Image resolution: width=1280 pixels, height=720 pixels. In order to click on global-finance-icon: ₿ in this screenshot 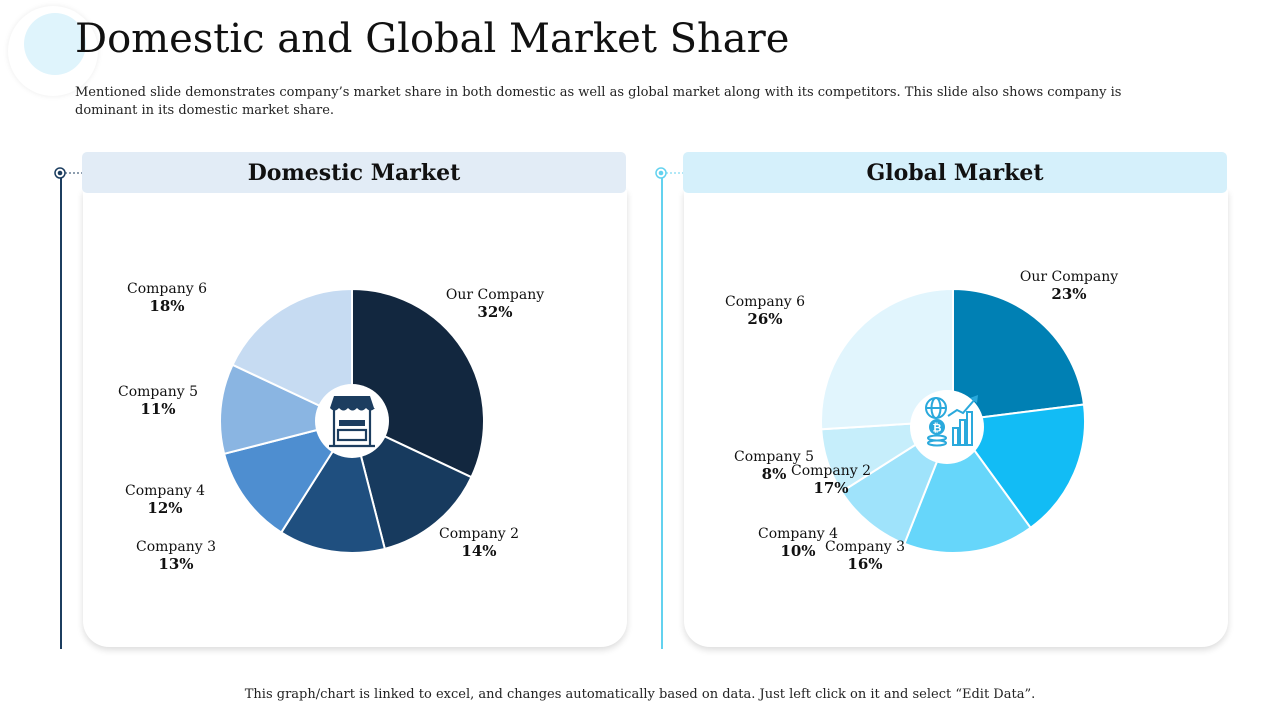, I will do `click(951, 421)`.